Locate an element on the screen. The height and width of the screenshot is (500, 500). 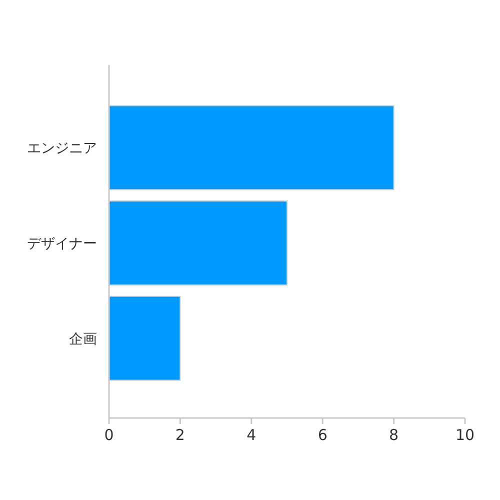
x-tick-label: 4 is located at coordinates (251, 435).